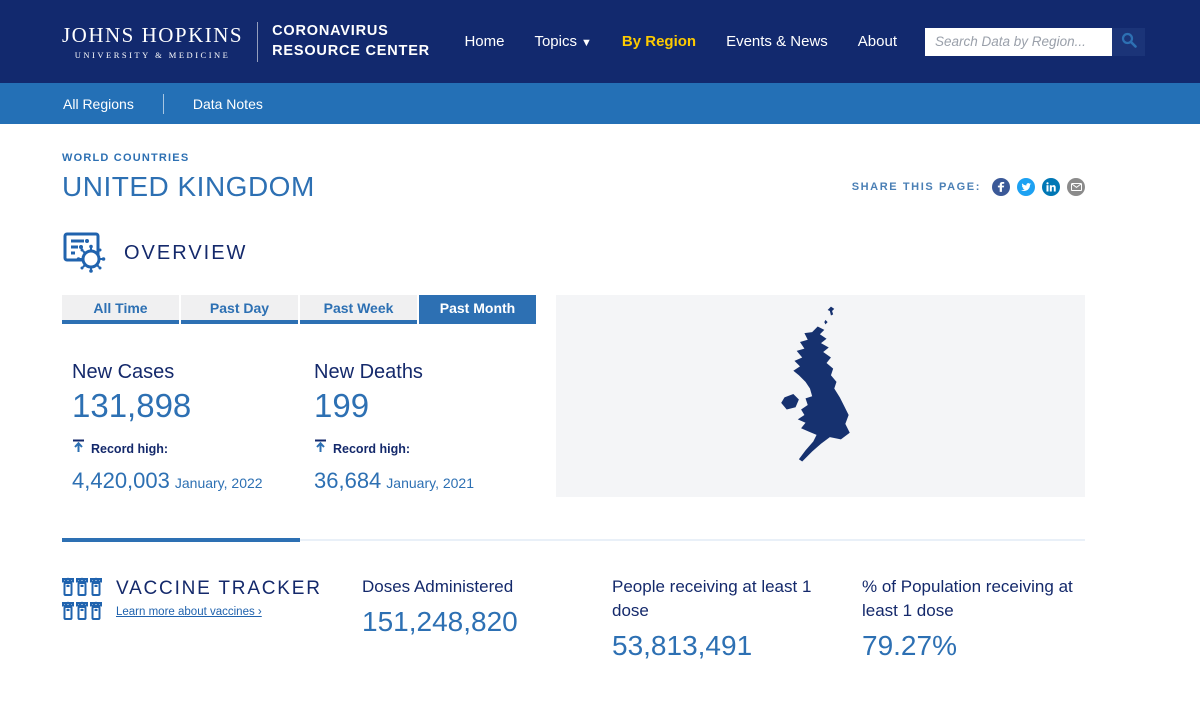 The height and width of the screenshot is (702, 1200). I want to click on search-input, so click(1018, 41).